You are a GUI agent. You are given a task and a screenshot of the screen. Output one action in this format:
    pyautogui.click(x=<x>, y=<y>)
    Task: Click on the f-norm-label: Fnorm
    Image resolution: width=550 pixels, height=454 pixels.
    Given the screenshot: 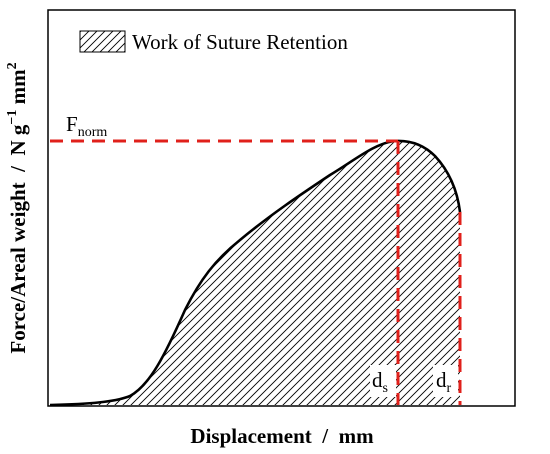 What is the action you would take?
    pyautogui.click(x=86, y=126)
    